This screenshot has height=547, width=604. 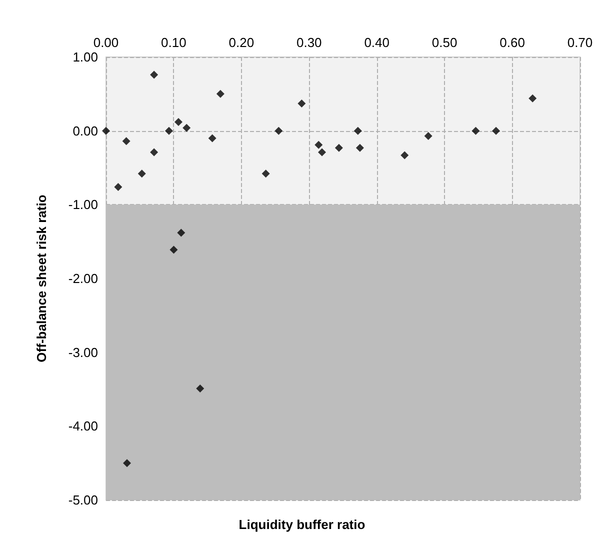 What do you see at coordinates (83, 278) in the screenshot?
I see `y-tick-label: -2.00` at bounding box center [83, 278].